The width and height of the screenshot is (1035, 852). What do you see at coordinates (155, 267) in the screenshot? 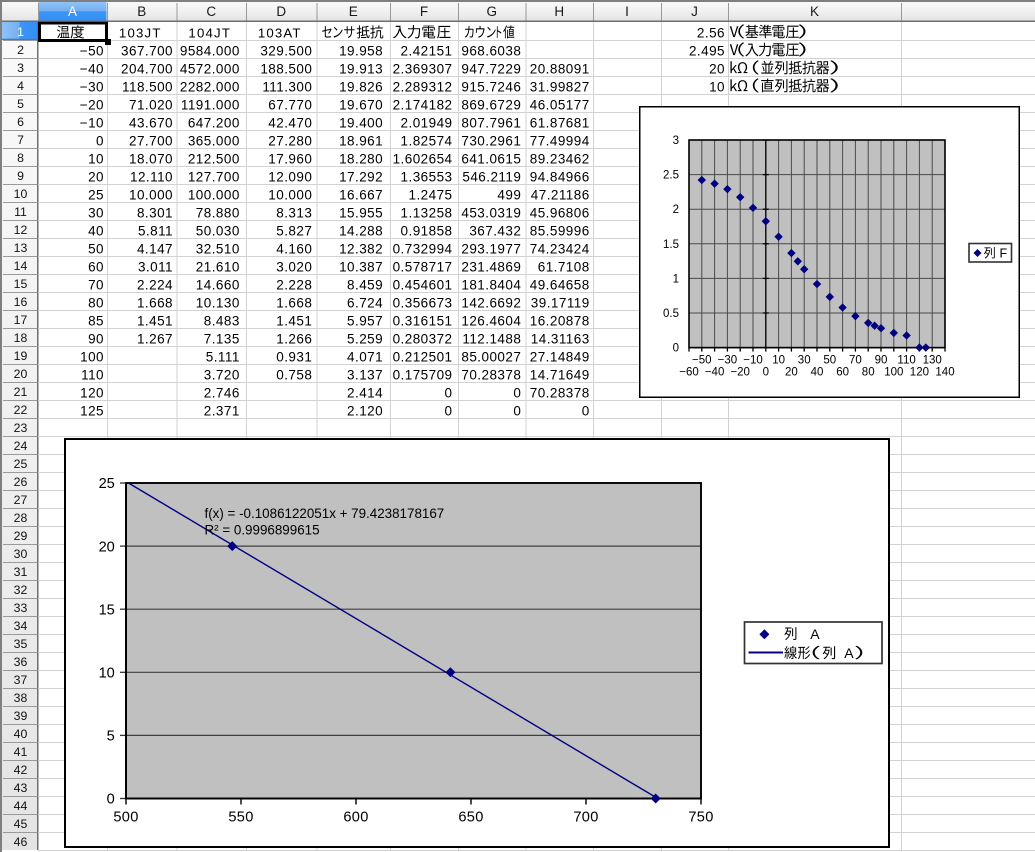
I see `svg-text: 3.011` at bounding box center [155, 267].